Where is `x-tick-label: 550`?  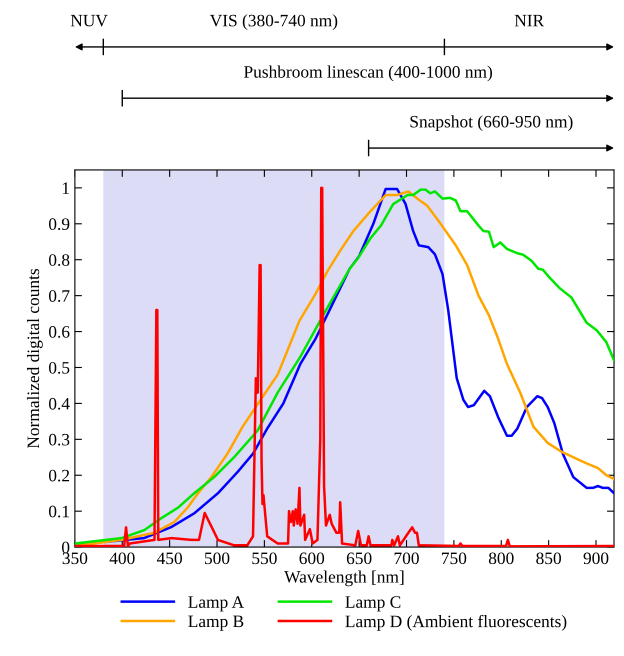 x-tick-label: 550 is located at coordinates (264, 558).